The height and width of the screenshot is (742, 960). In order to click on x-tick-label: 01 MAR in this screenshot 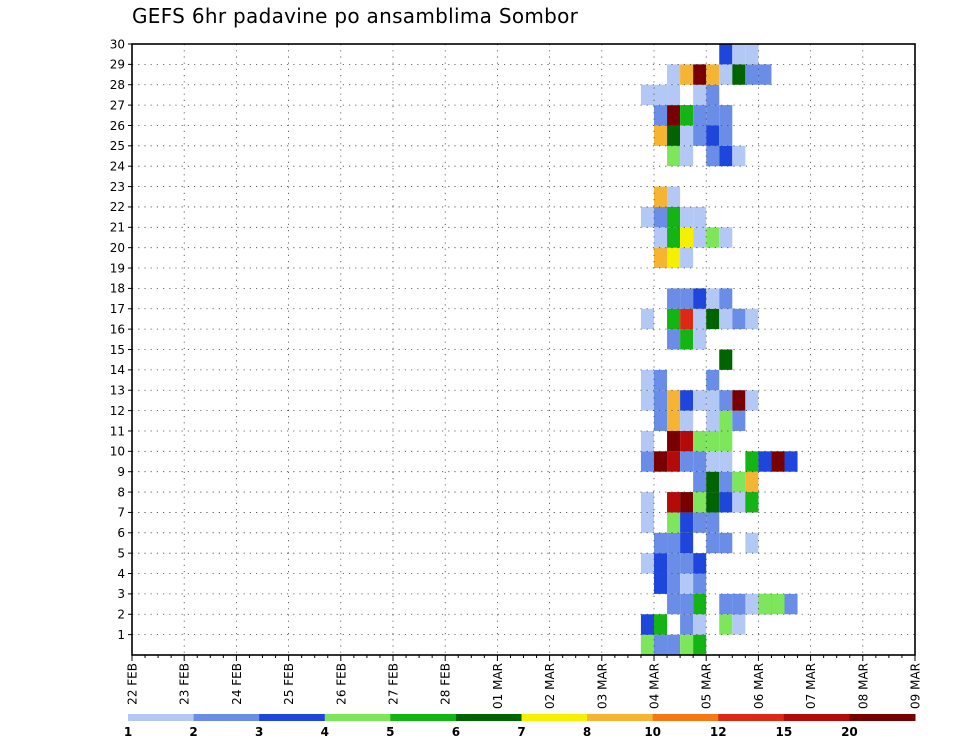, I will do `click(498, 686)`.